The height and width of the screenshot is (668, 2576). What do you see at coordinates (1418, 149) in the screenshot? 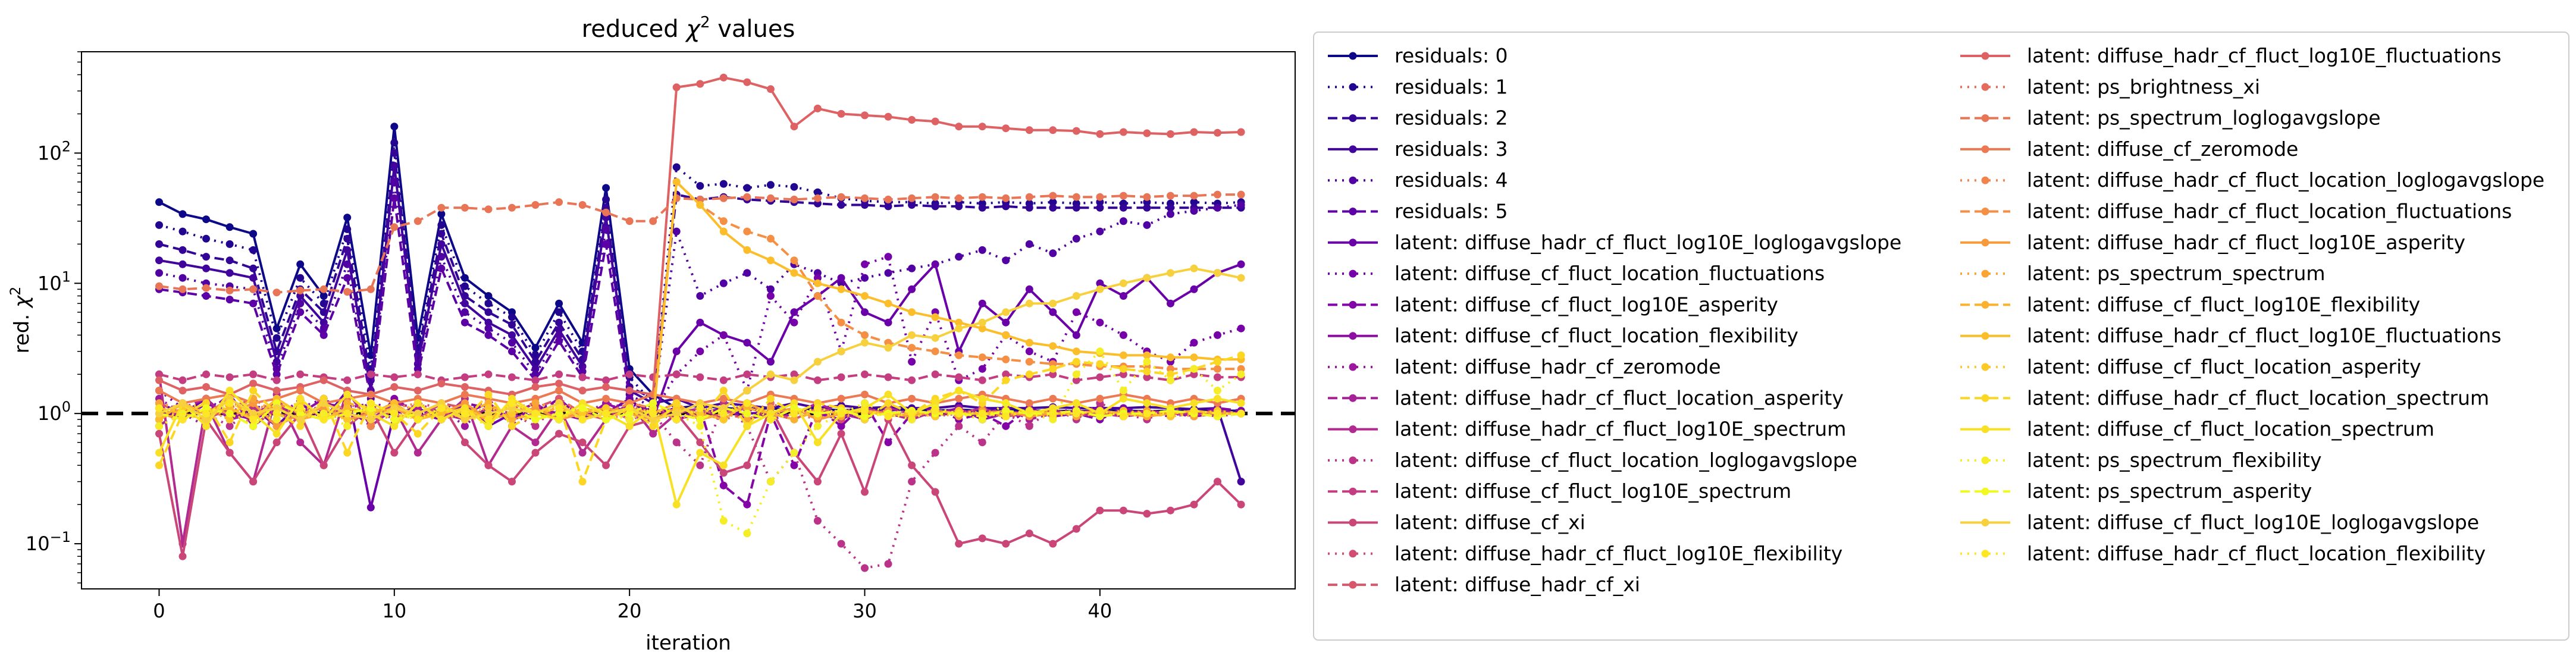
I see `legend-item: residuals: 3` at bounding box center [1418, 149].